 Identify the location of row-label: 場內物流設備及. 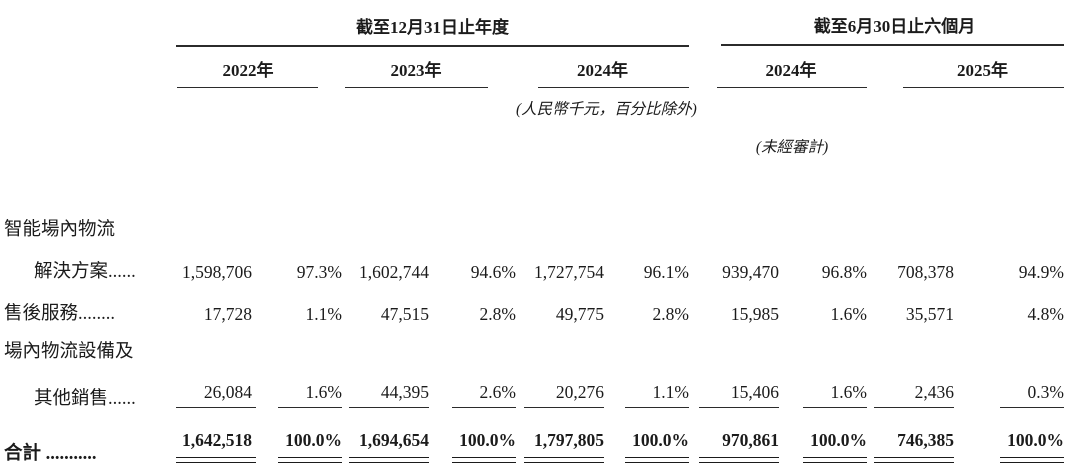
(69, 352).